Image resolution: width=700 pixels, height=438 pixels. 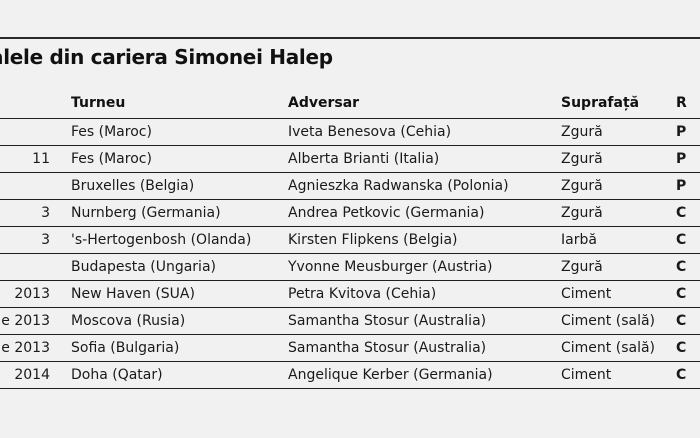 What do you see at coordinates (362, 294) in the screenshot?
I see `opponent-cell: Petra Kvitova (Cehia)` at bounding box center [362, 294].